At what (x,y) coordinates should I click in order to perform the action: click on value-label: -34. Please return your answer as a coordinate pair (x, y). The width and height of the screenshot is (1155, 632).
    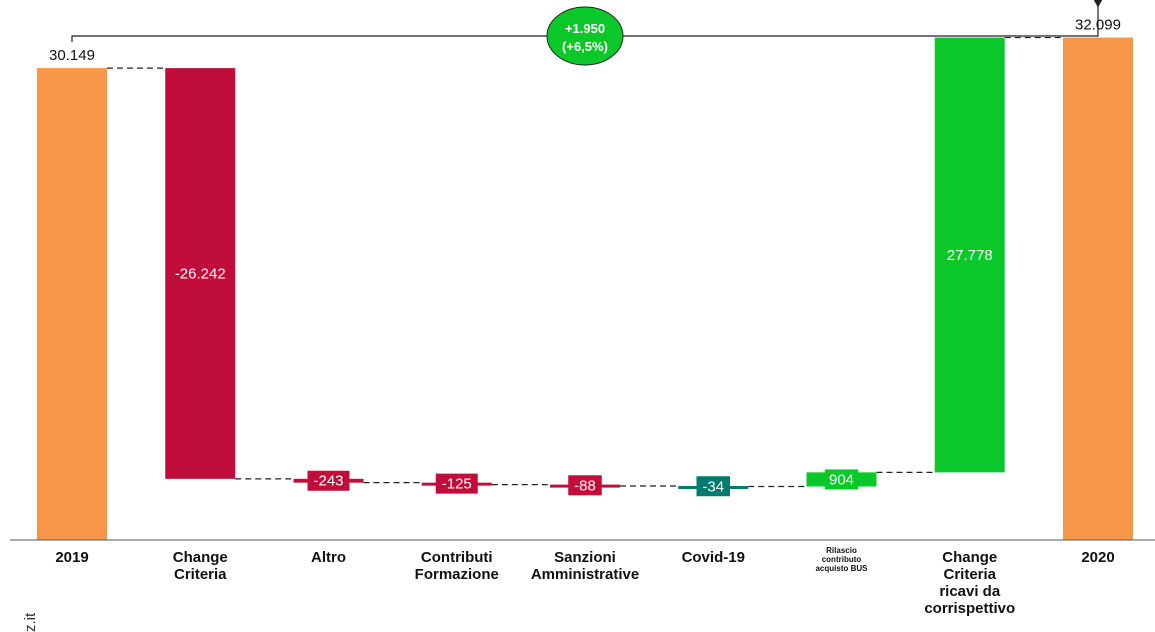
    Looking at the image, I should click on (713, 486).